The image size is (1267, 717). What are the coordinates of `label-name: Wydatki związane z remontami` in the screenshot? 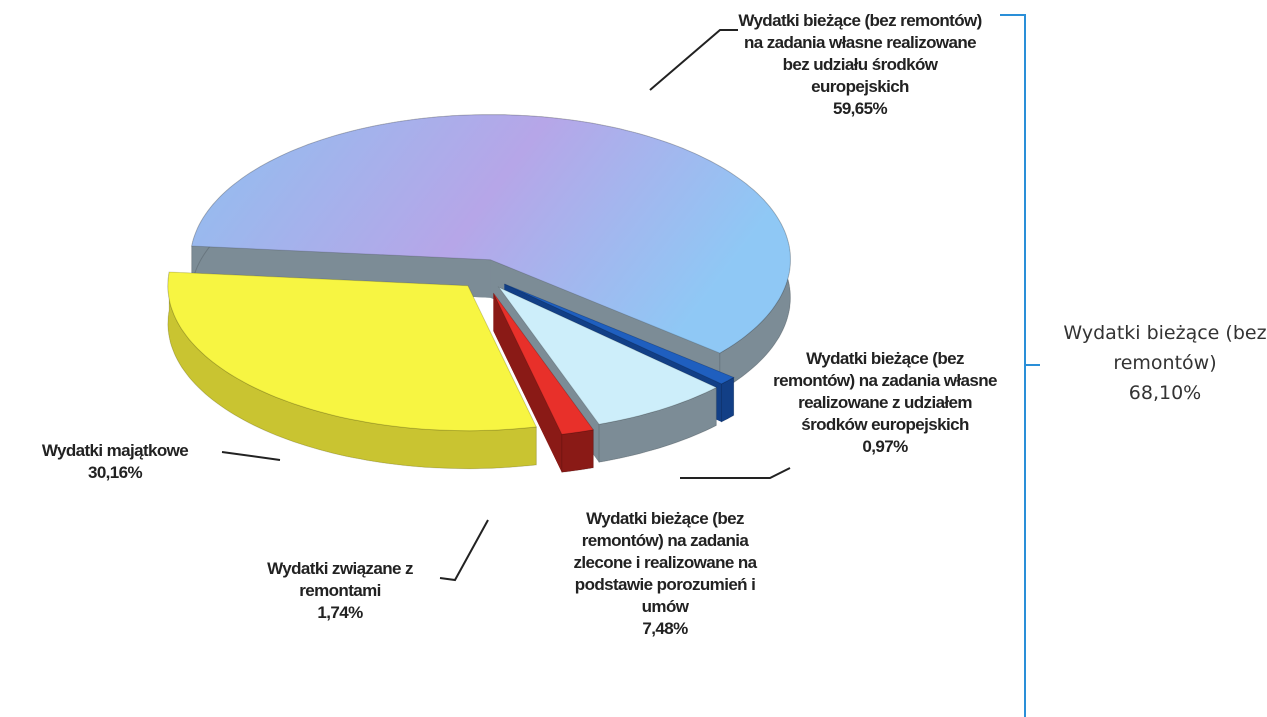 It's located at (340, 579).